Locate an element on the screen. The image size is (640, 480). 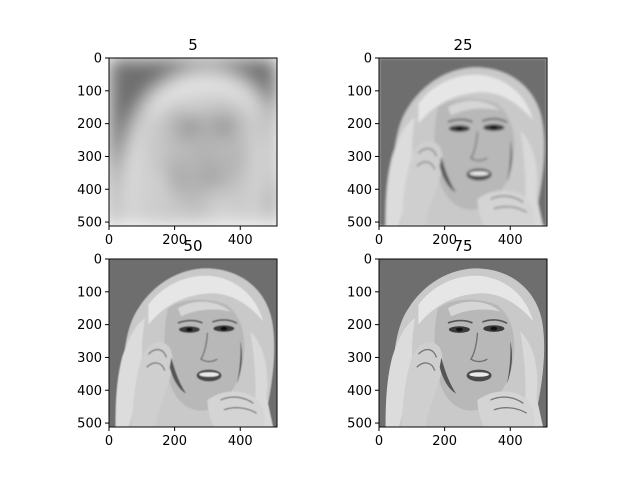
subplot-2: 25 0 200 400 0 100 200 300 400 500 is located at coordinates (447, 142).